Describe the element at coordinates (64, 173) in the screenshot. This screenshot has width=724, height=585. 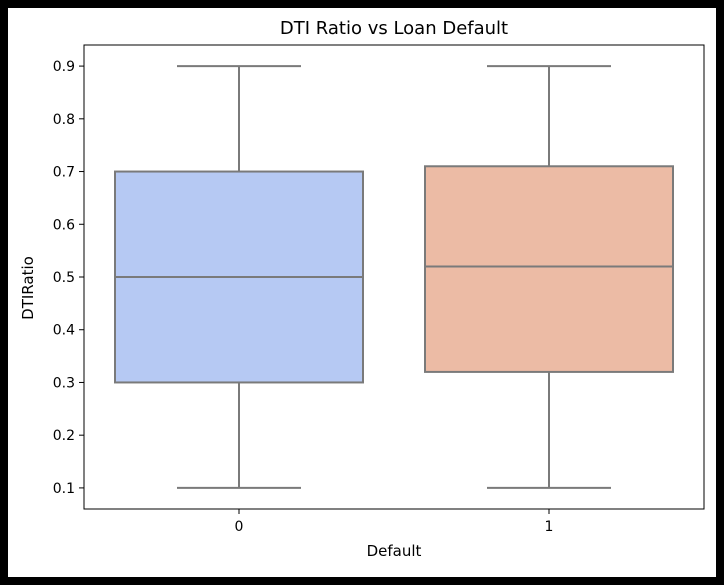
I see `y-tick-label: 0.7` at that location.